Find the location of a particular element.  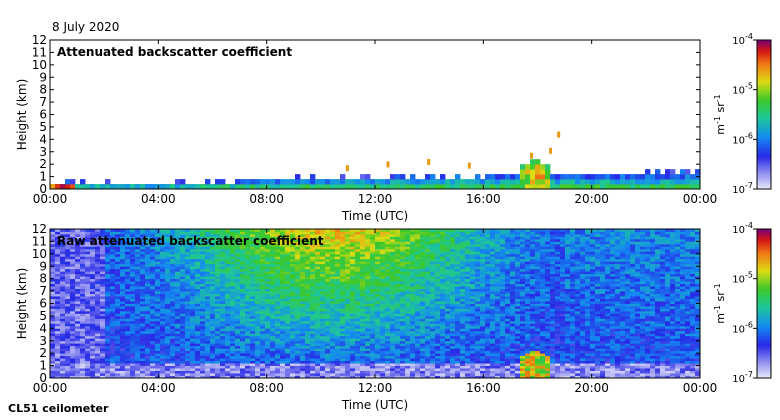

panel-title: Attenuated backscatter coefficient is located at coordinates (174, 52).